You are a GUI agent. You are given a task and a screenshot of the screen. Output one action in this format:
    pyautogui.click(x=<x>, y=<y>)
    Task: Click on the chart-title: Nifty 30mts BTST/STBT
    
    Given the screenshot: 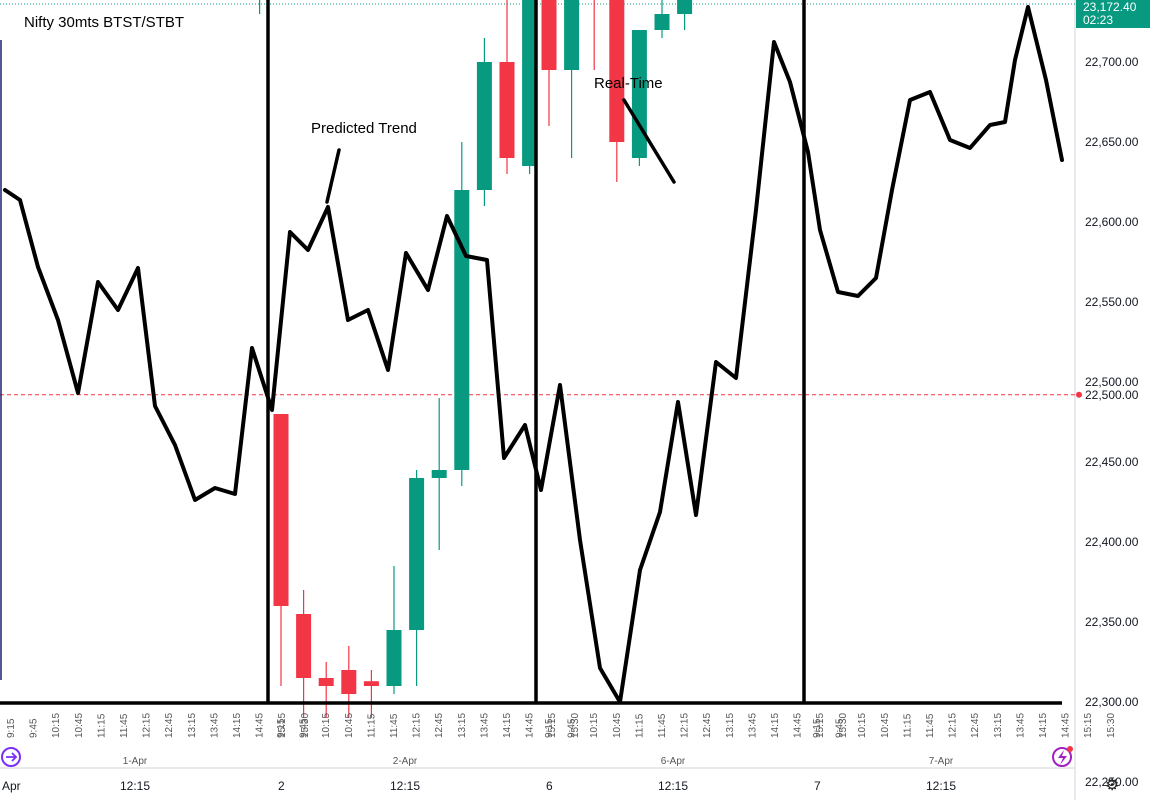 What is the action you would take?
    pyautogui.click(x=104, y=22)
    